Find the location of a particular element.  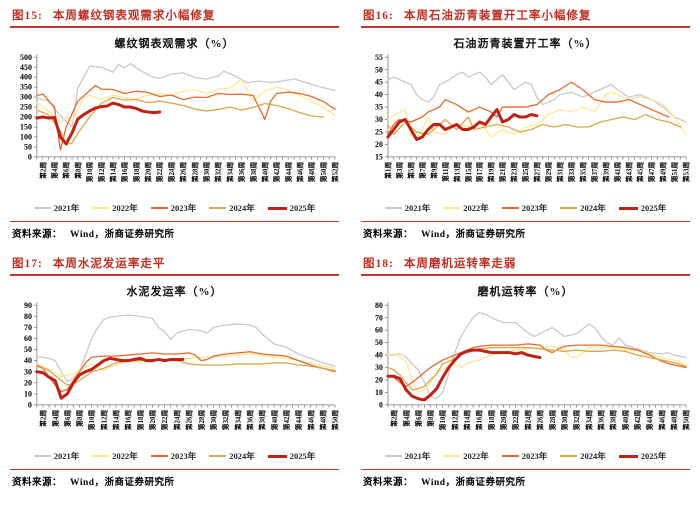

legend-item: 2024年 is located at coordinates (583, 208).